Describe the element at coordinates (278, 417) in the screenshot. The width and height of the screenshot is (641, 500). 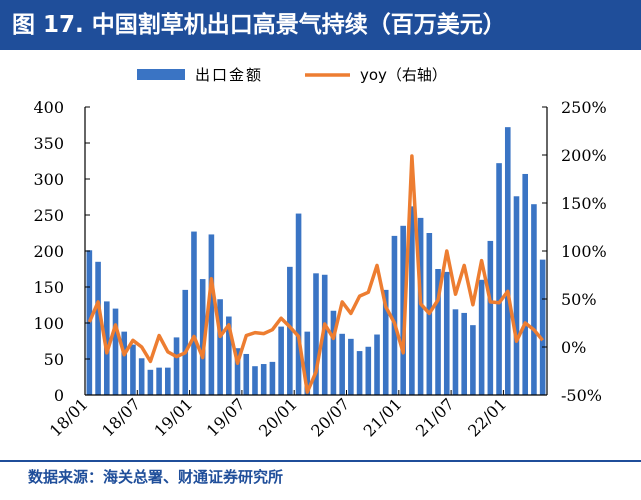
I see `x-tick-label: 20/01` at that location.